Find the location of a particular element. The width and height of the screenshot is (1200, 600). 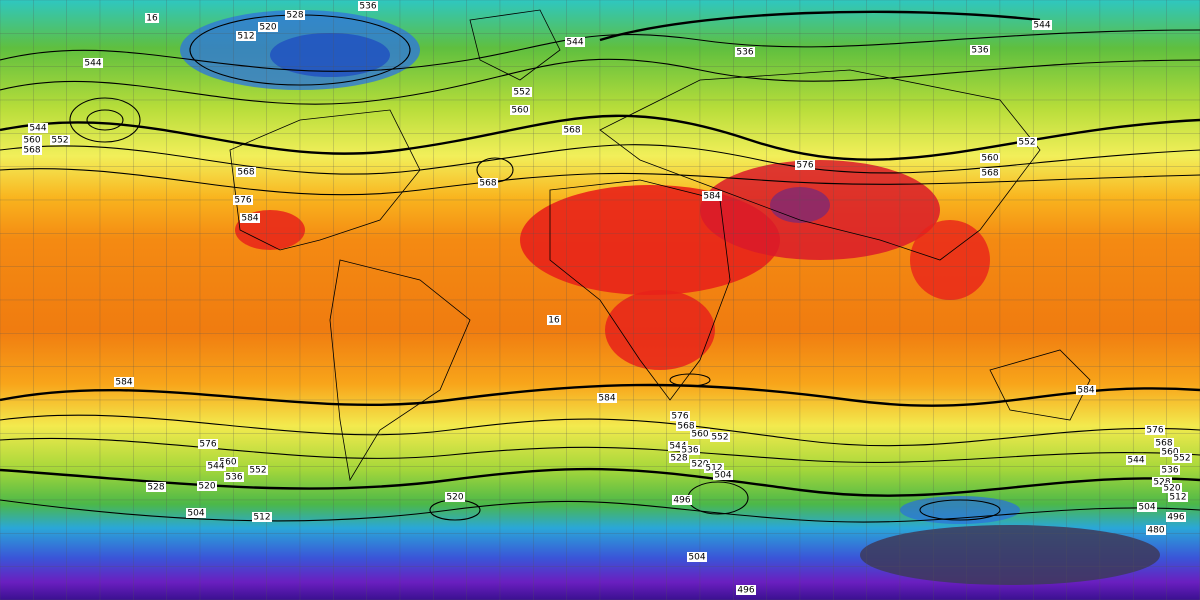

cold-core is located at coordinates (1010, 555).